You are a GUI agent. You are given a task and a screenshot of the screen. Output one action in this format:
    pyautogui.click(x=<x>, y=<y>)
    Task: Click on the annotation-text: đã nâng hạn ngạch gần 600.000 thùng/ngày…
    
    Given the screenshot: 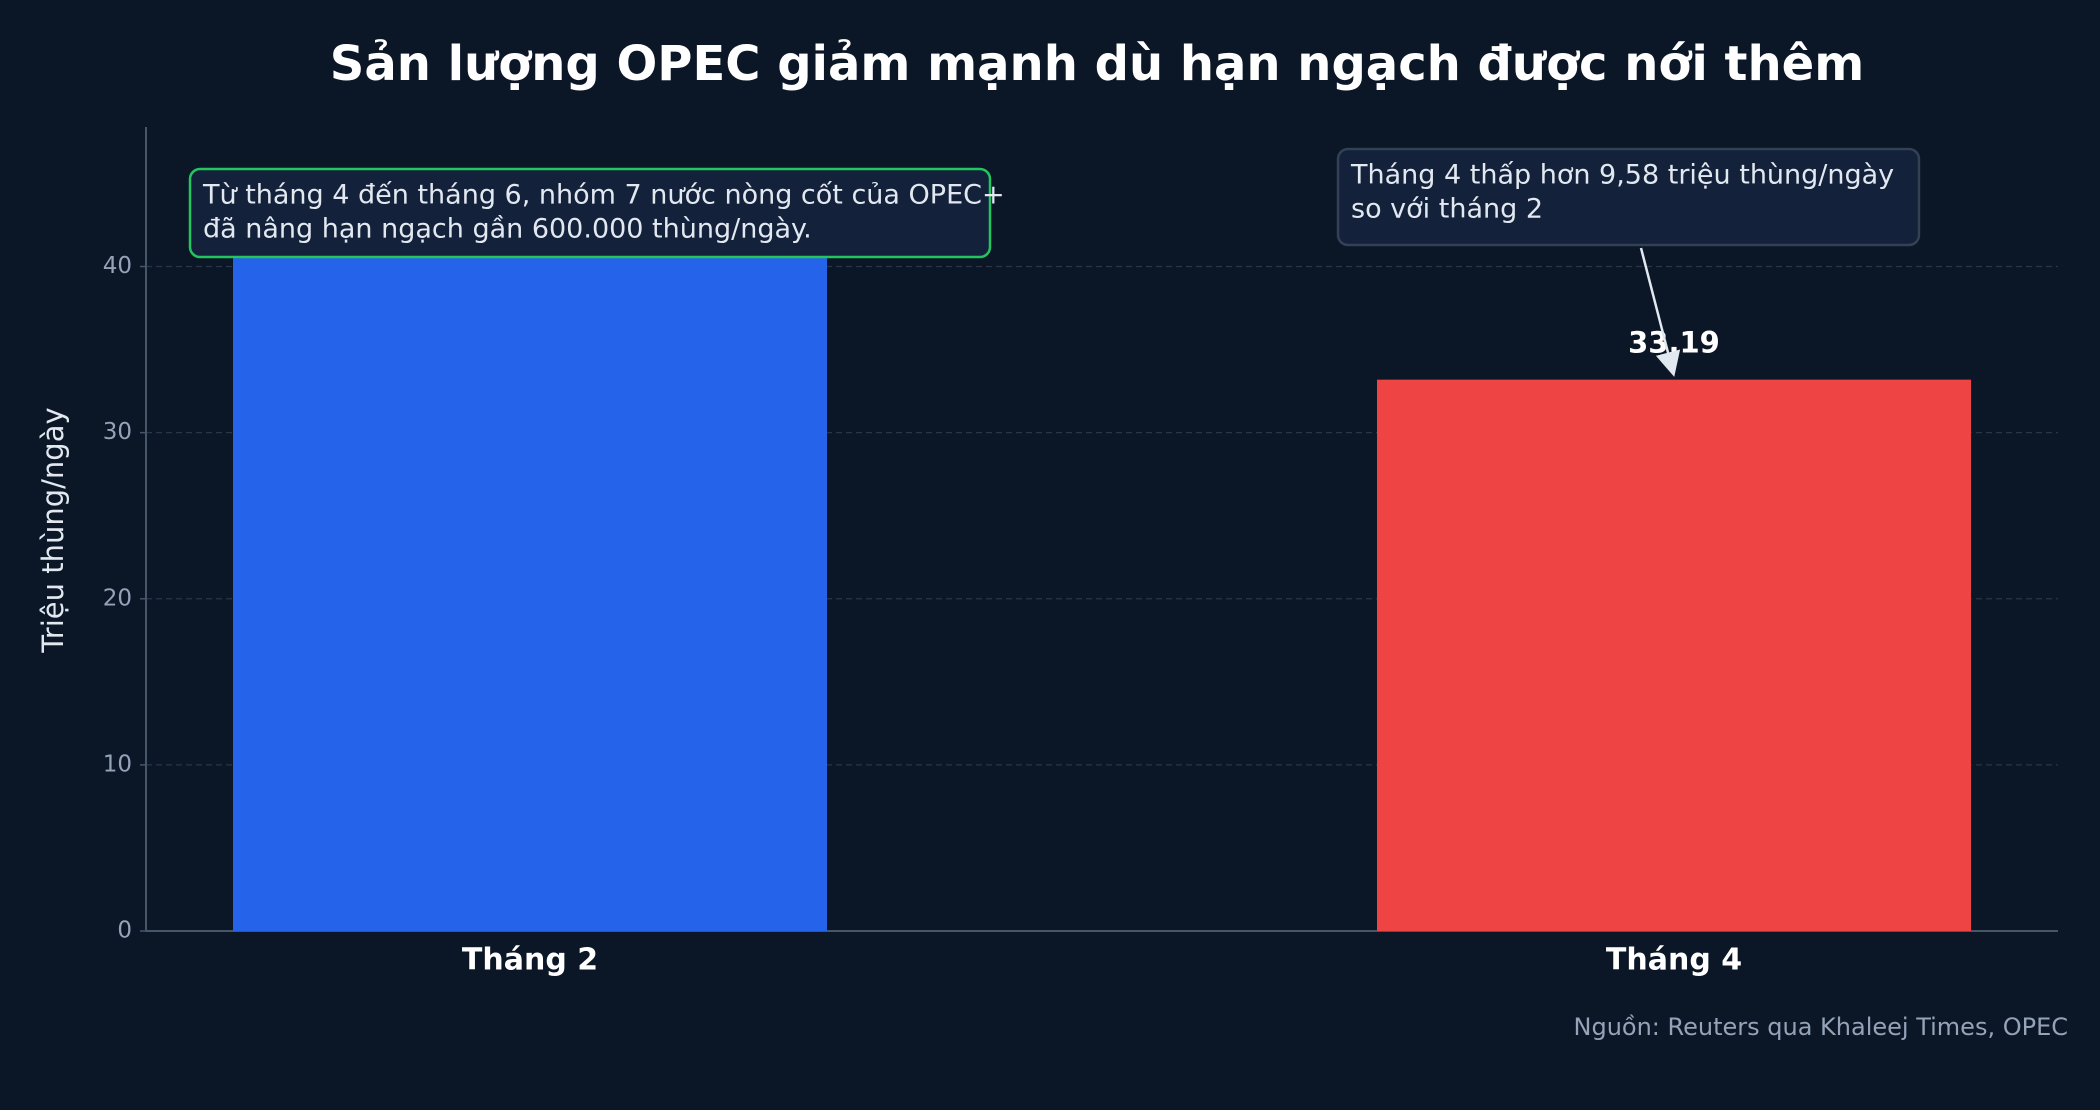 What is the action you would take?
    pyautogui.click(x=507, y=229)
    